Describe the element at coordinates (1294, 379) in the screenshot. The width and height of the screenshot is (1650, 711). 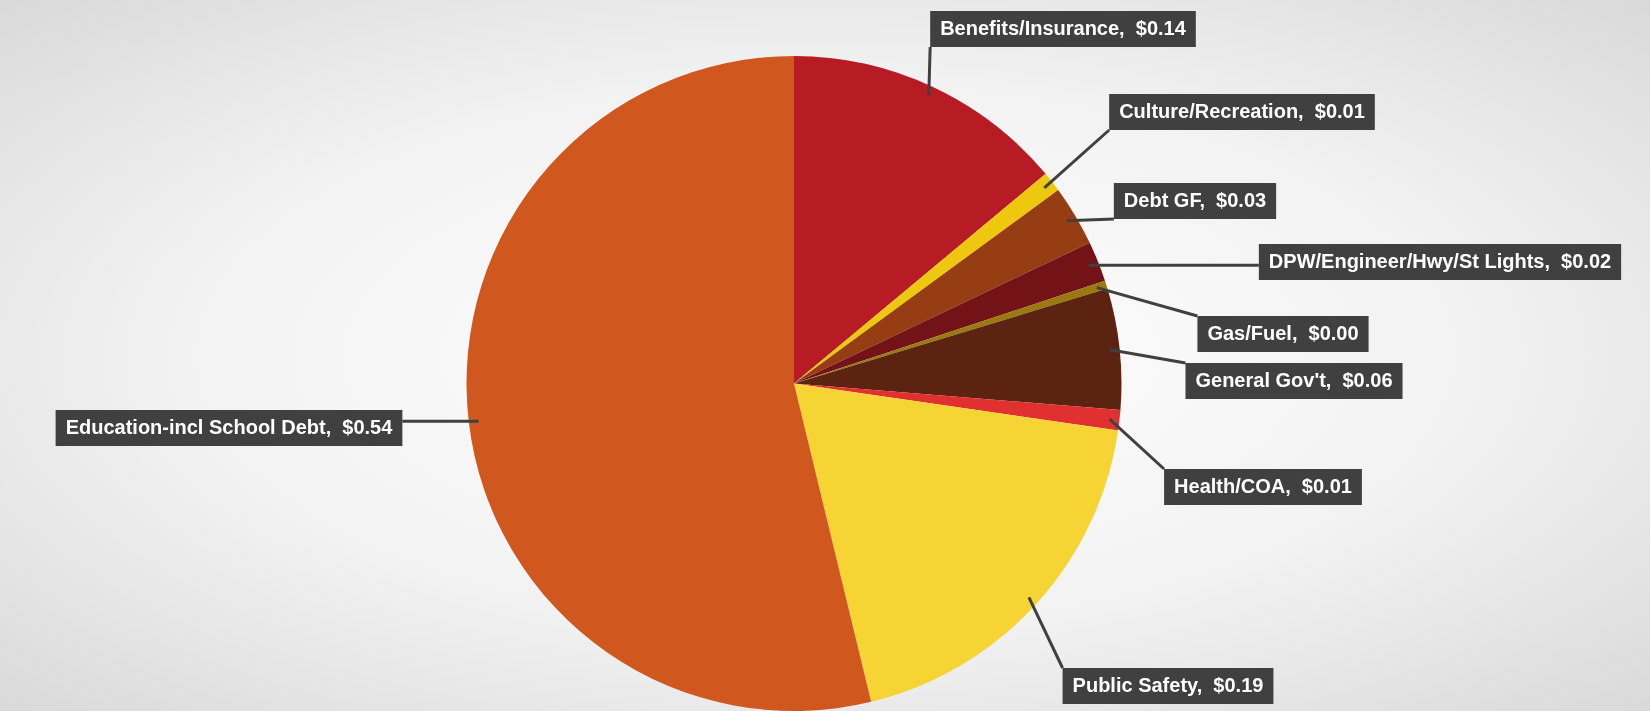
I see `slice-label: General Gov't, $0.06` at that location.